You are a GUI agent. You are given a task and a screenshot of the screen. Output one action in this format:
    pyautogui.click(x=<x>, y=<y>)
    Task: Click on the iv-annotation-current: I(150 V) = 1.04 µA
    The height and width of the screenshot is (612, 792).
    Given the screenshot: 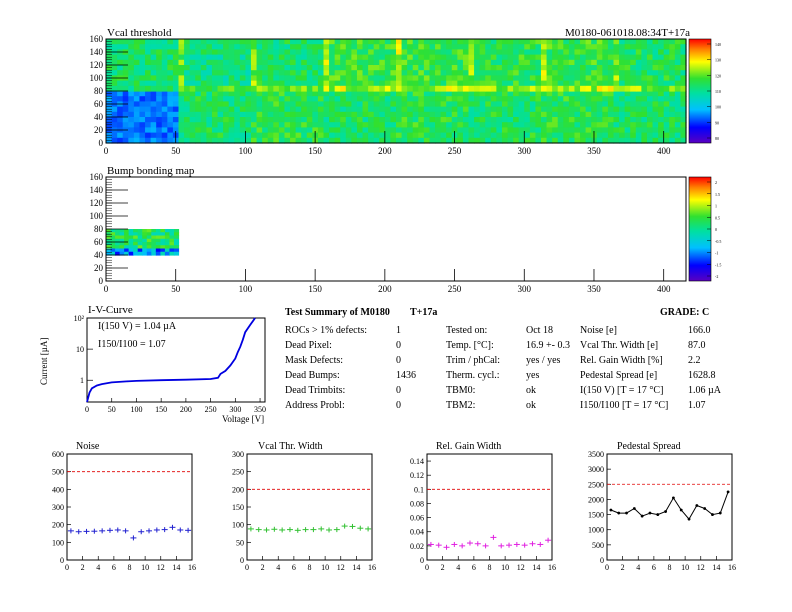 What is the action you would take?
    pyautogui.click(x=137, y=326)
    